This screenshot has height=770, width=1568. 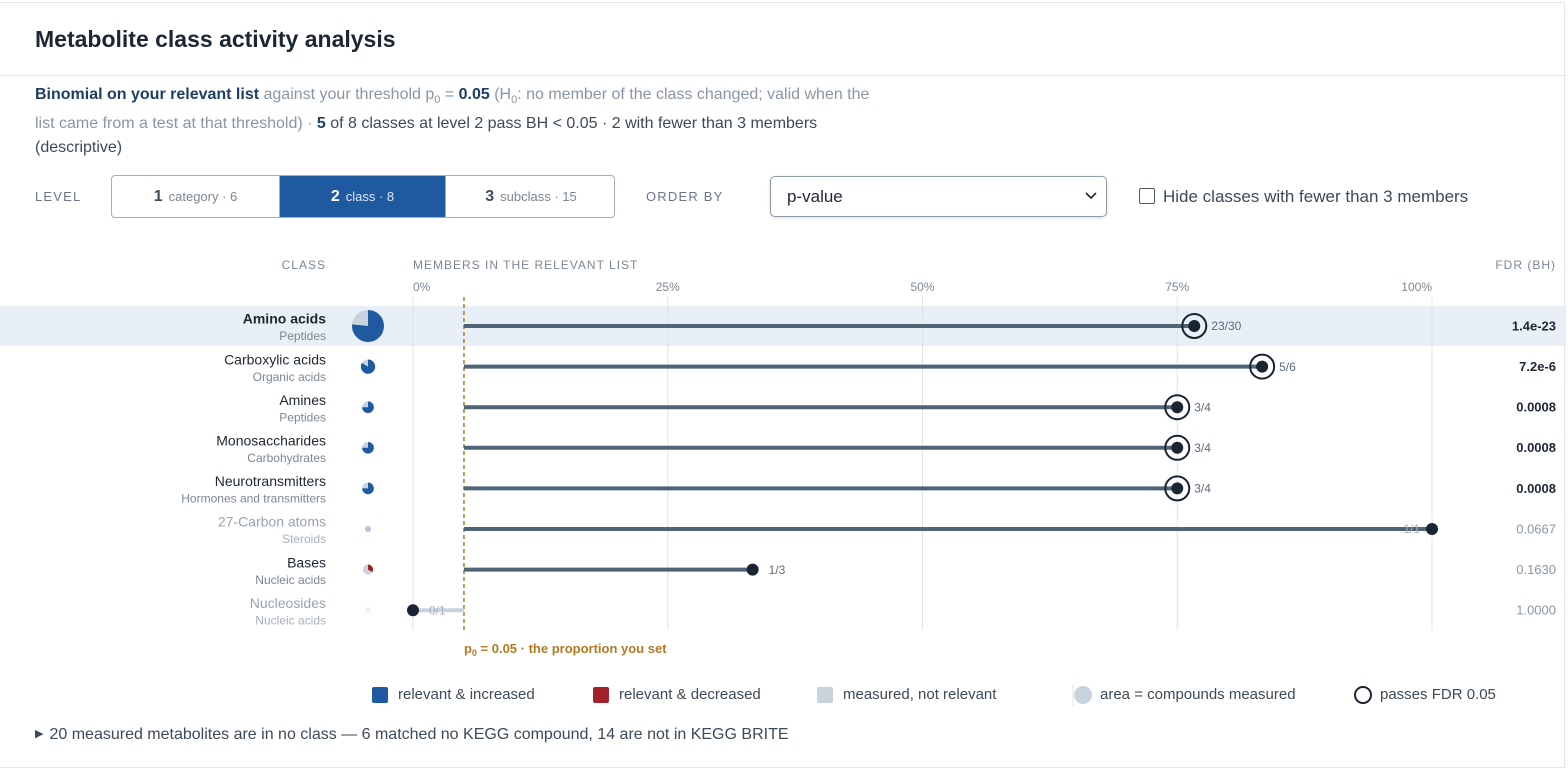 I want to click on select-value: p-value, so click(x=815, y=196).